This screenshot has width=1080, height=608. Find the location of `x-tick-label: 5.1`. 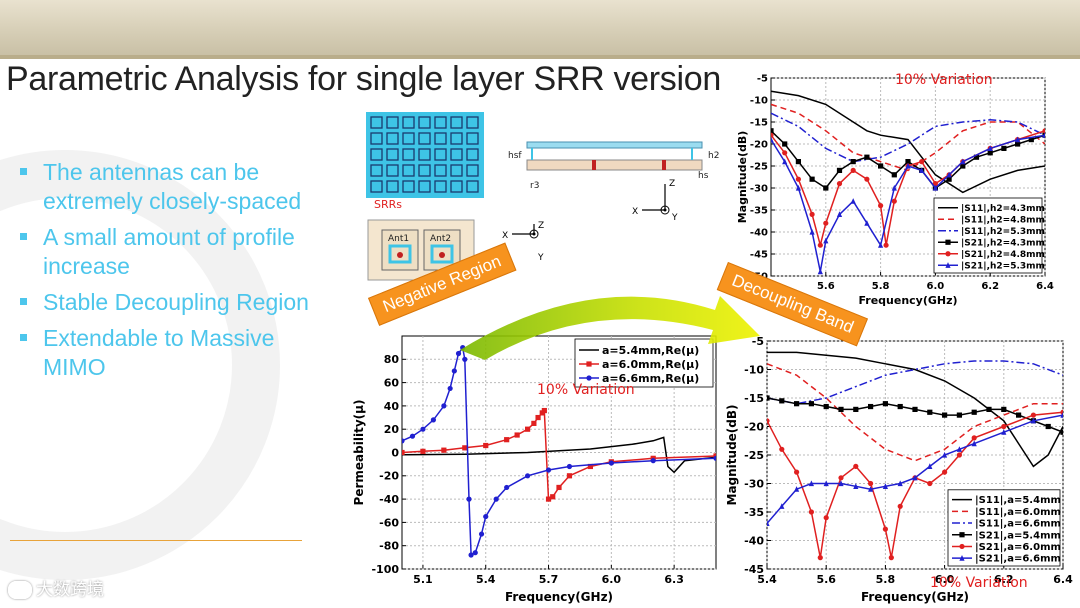

x-tick-label: 5.1 is located at coordinates (423, 579).